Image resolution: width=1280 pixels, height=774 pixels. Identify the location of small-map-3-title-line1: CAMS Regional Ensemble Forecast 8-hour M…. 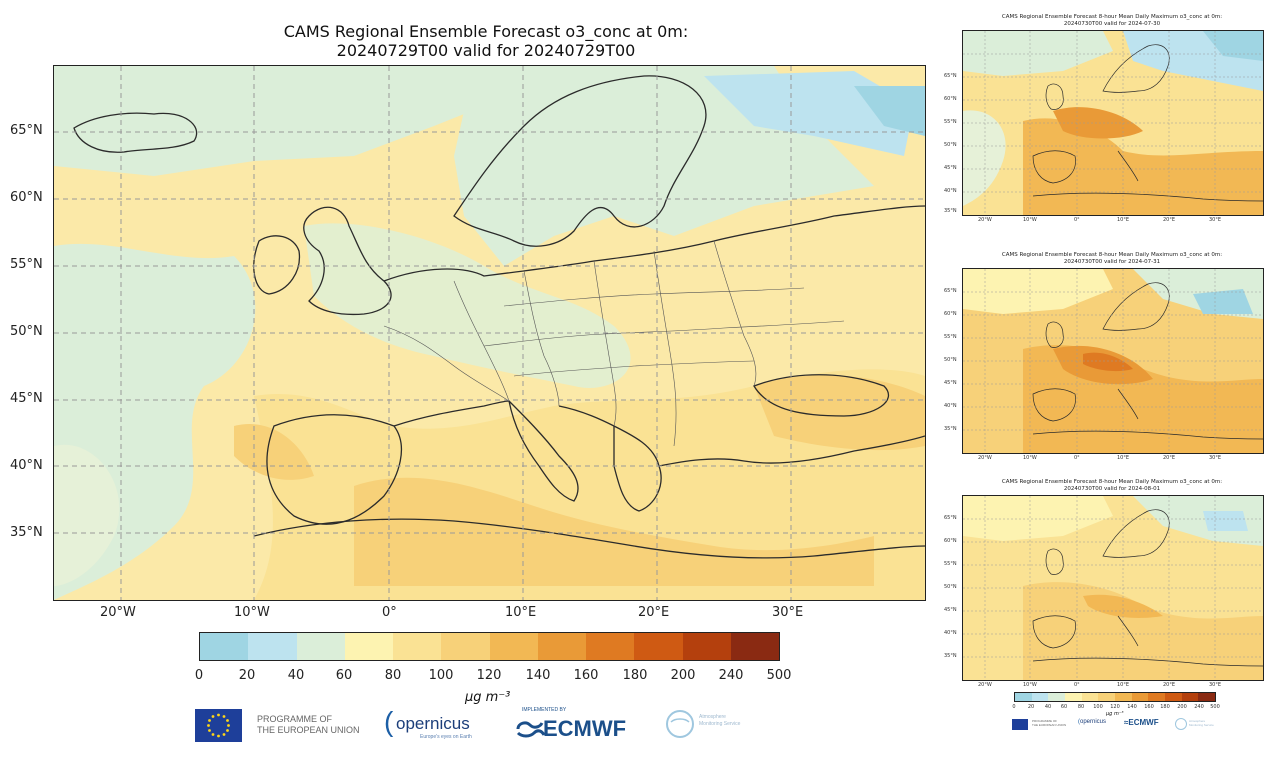
(1112, 482).